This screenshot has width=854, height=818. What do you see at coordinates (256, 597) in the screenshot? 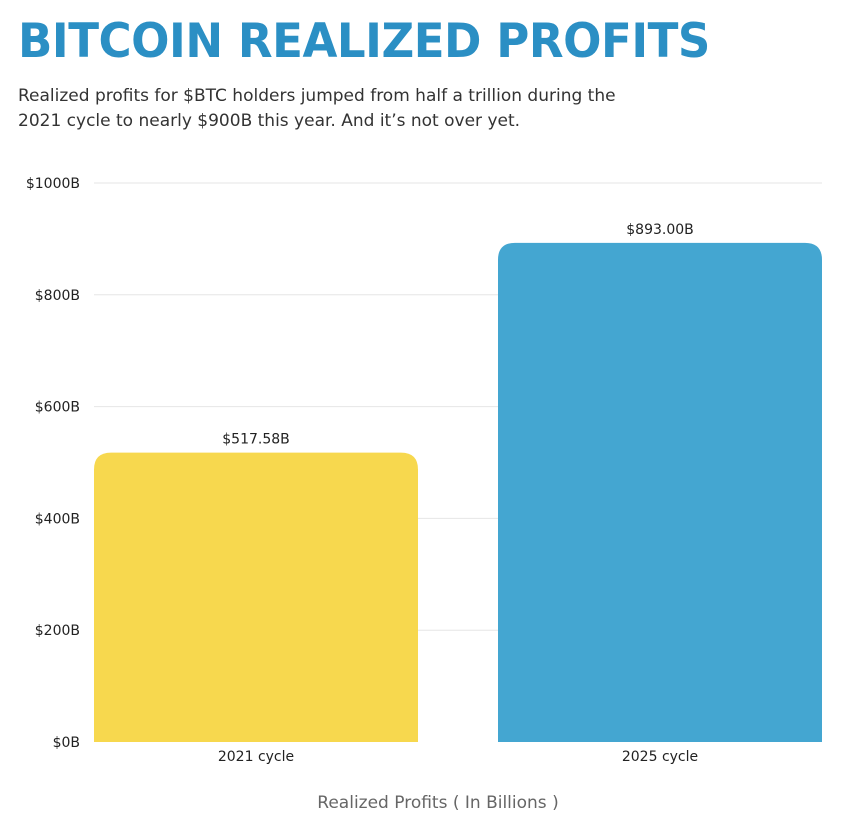
I see `bar-2021-cycle` at bounding box center [256, 597].